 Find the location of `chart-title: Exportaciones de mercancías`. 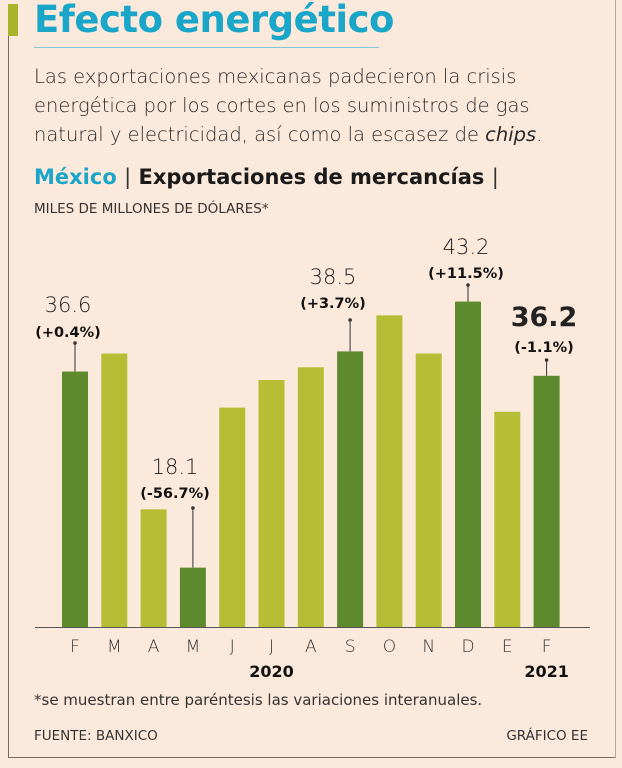

chart-title: Exportaciones de mercancías is located at coordinates (311, 177).